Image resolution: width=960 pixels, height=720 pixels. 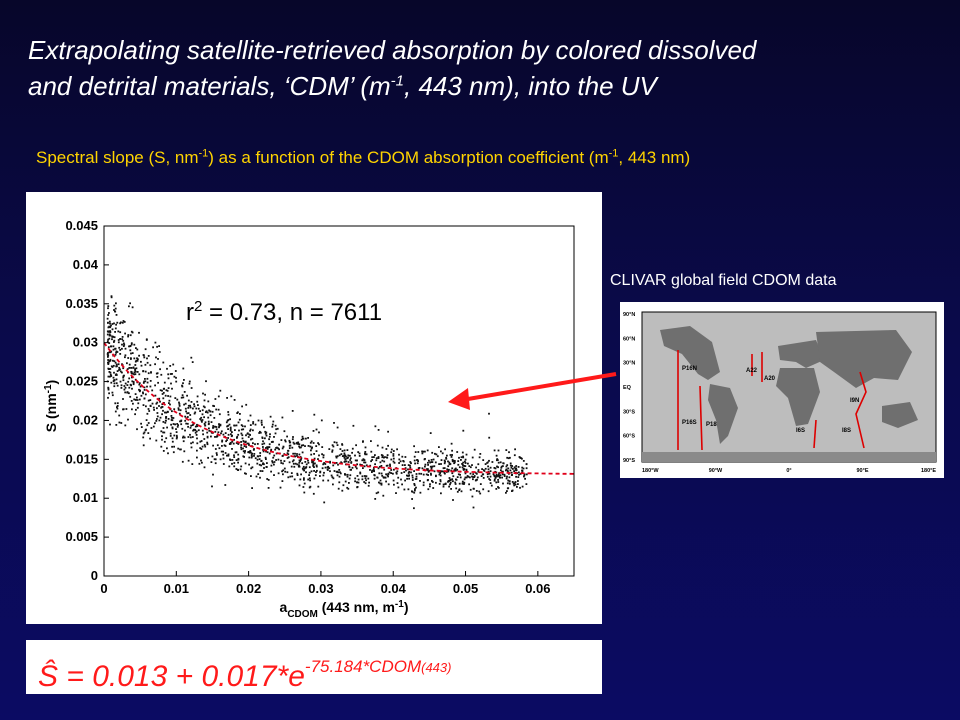 I want to click on fit-equation: Ŝ = 0.013 + 0.017*e-75.184*CDOM(443), so click(x=314, y=667).